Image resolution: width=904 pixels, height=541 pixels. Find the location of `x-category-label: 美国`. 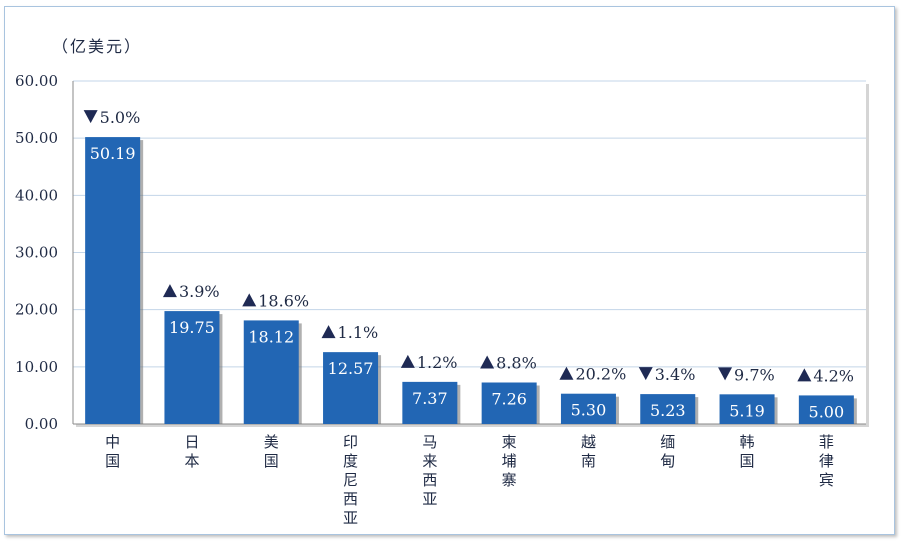

x-category-label: 美国 is located at coordinates (271, 451).